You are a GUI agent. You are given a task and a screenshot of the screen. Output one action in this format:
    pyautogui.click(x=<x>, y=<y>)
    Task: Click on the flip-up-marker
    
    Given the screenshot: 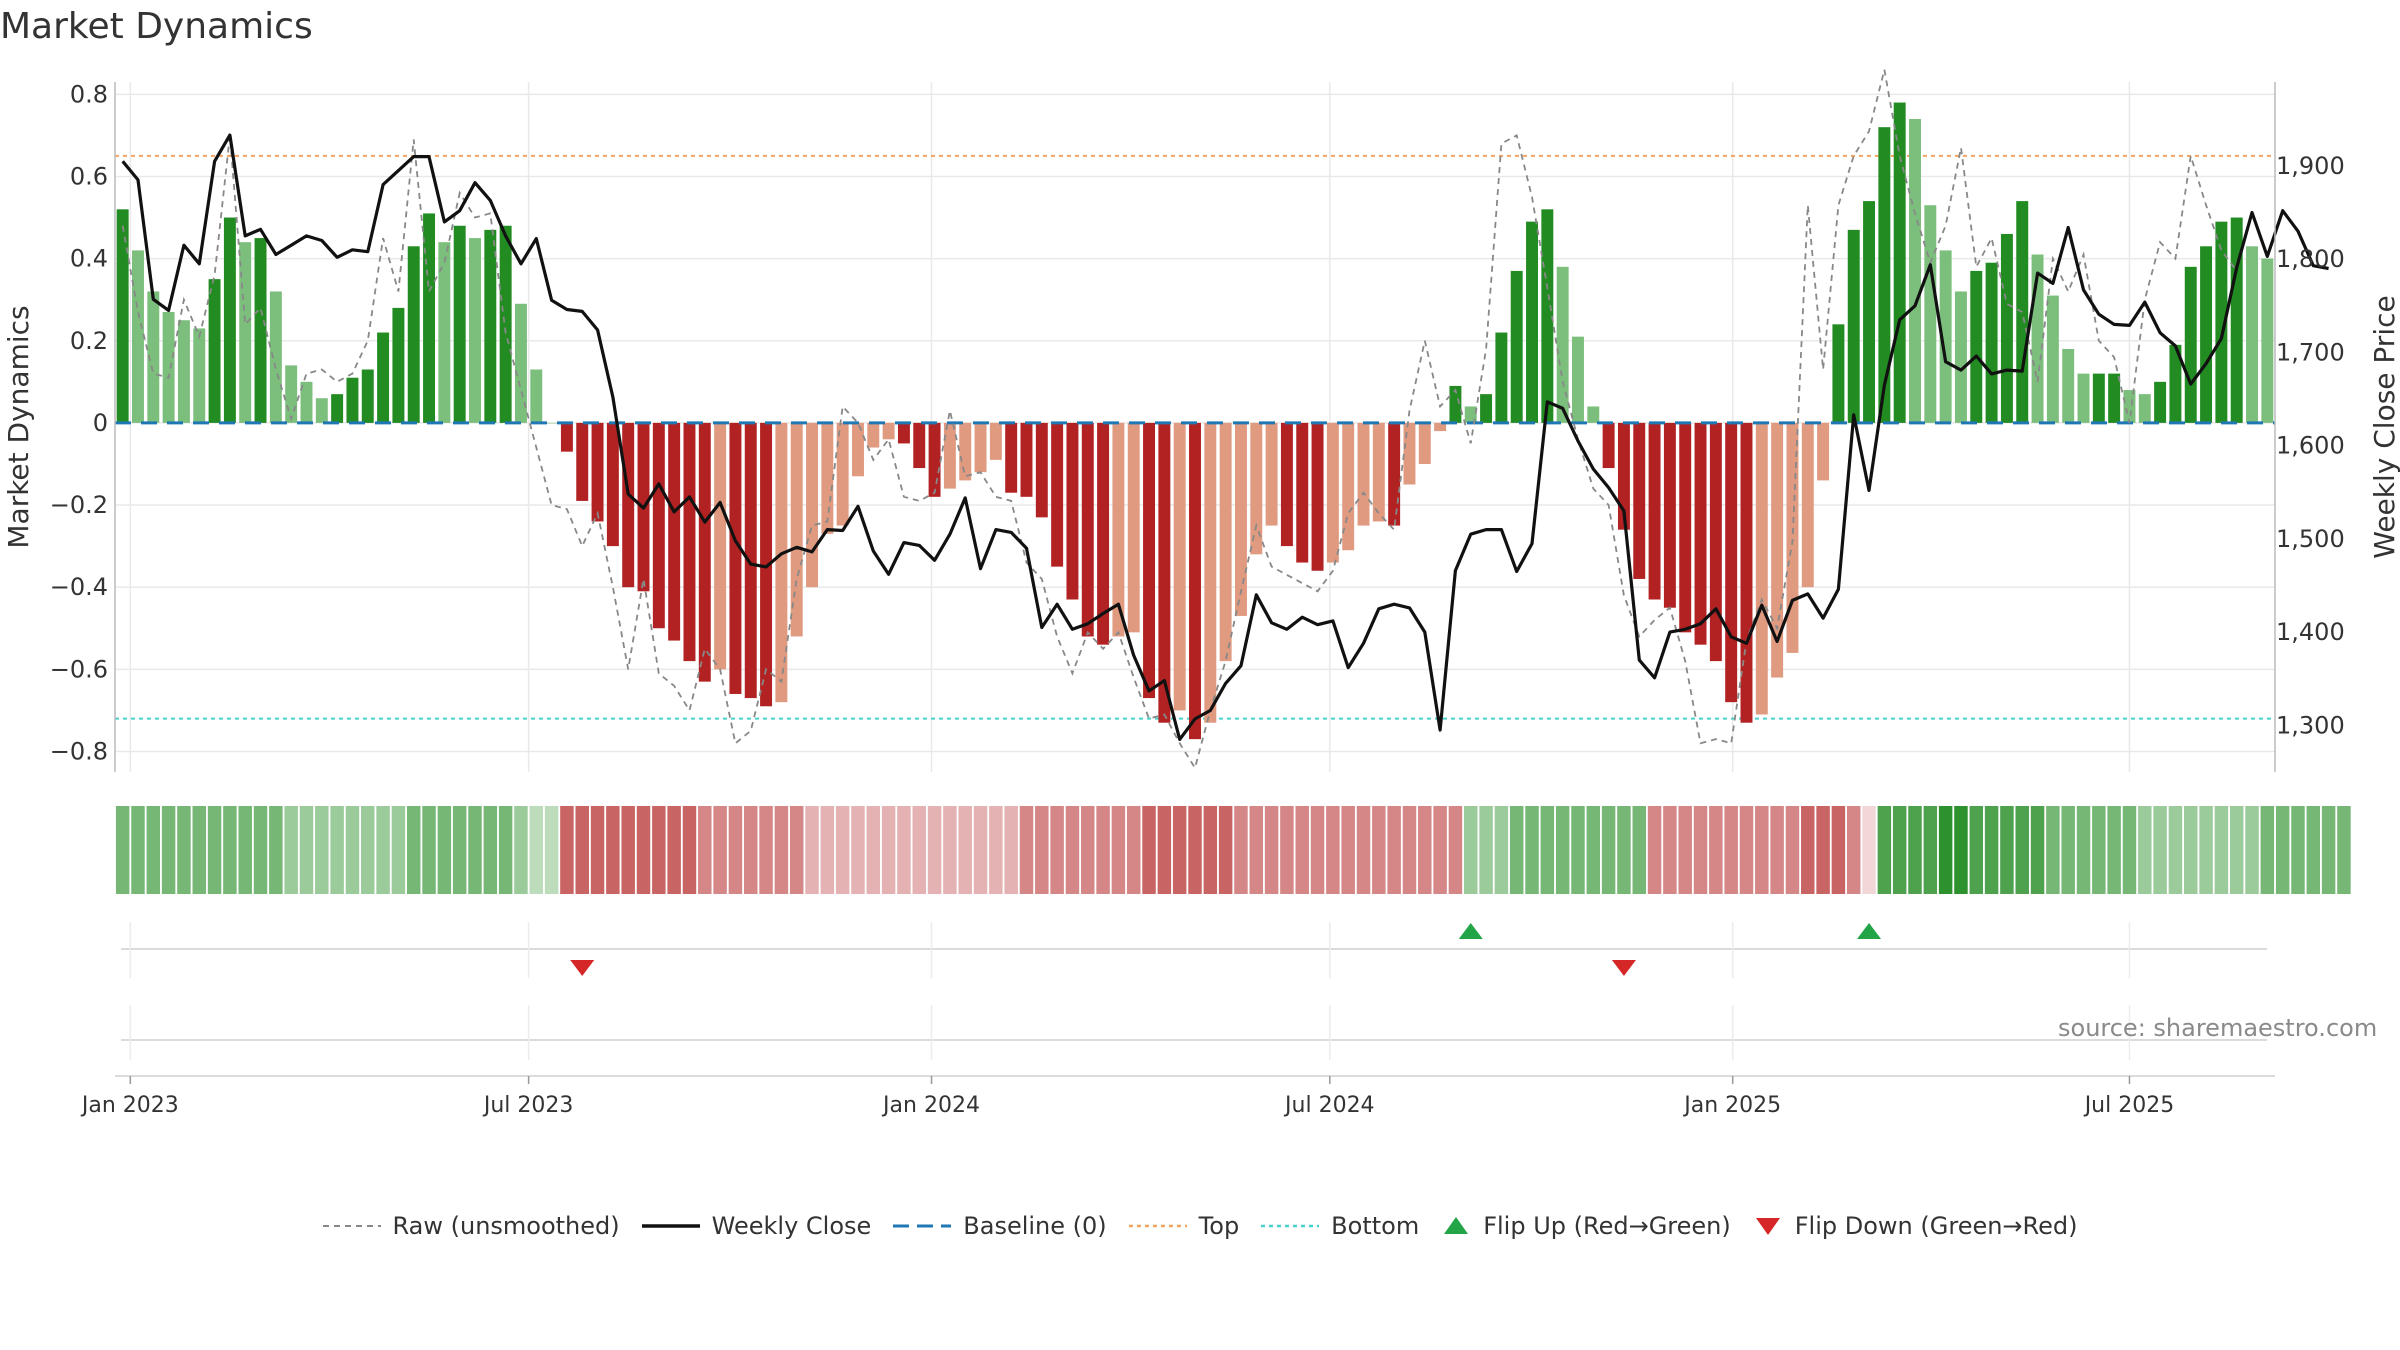 What is the action you would take?
    pyautogui.click(x=1470, y=931)
    